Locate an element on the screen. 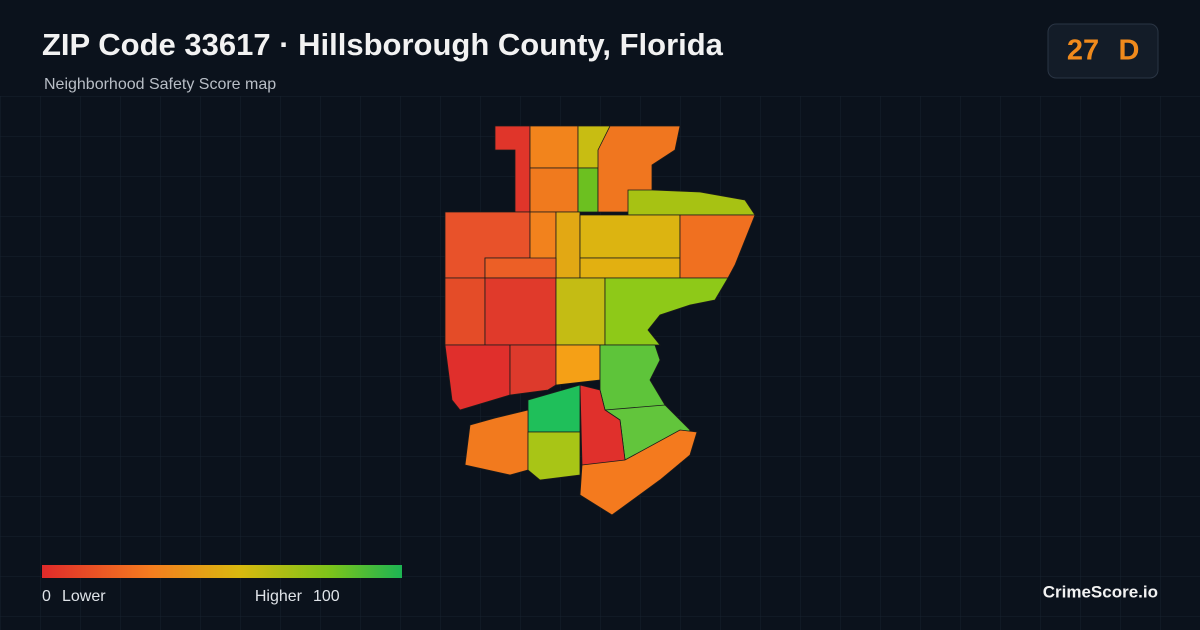 The height and width of the screenshot is (630, 1200). brand: CrimeScore.io is located at coordinates (1100, 591).